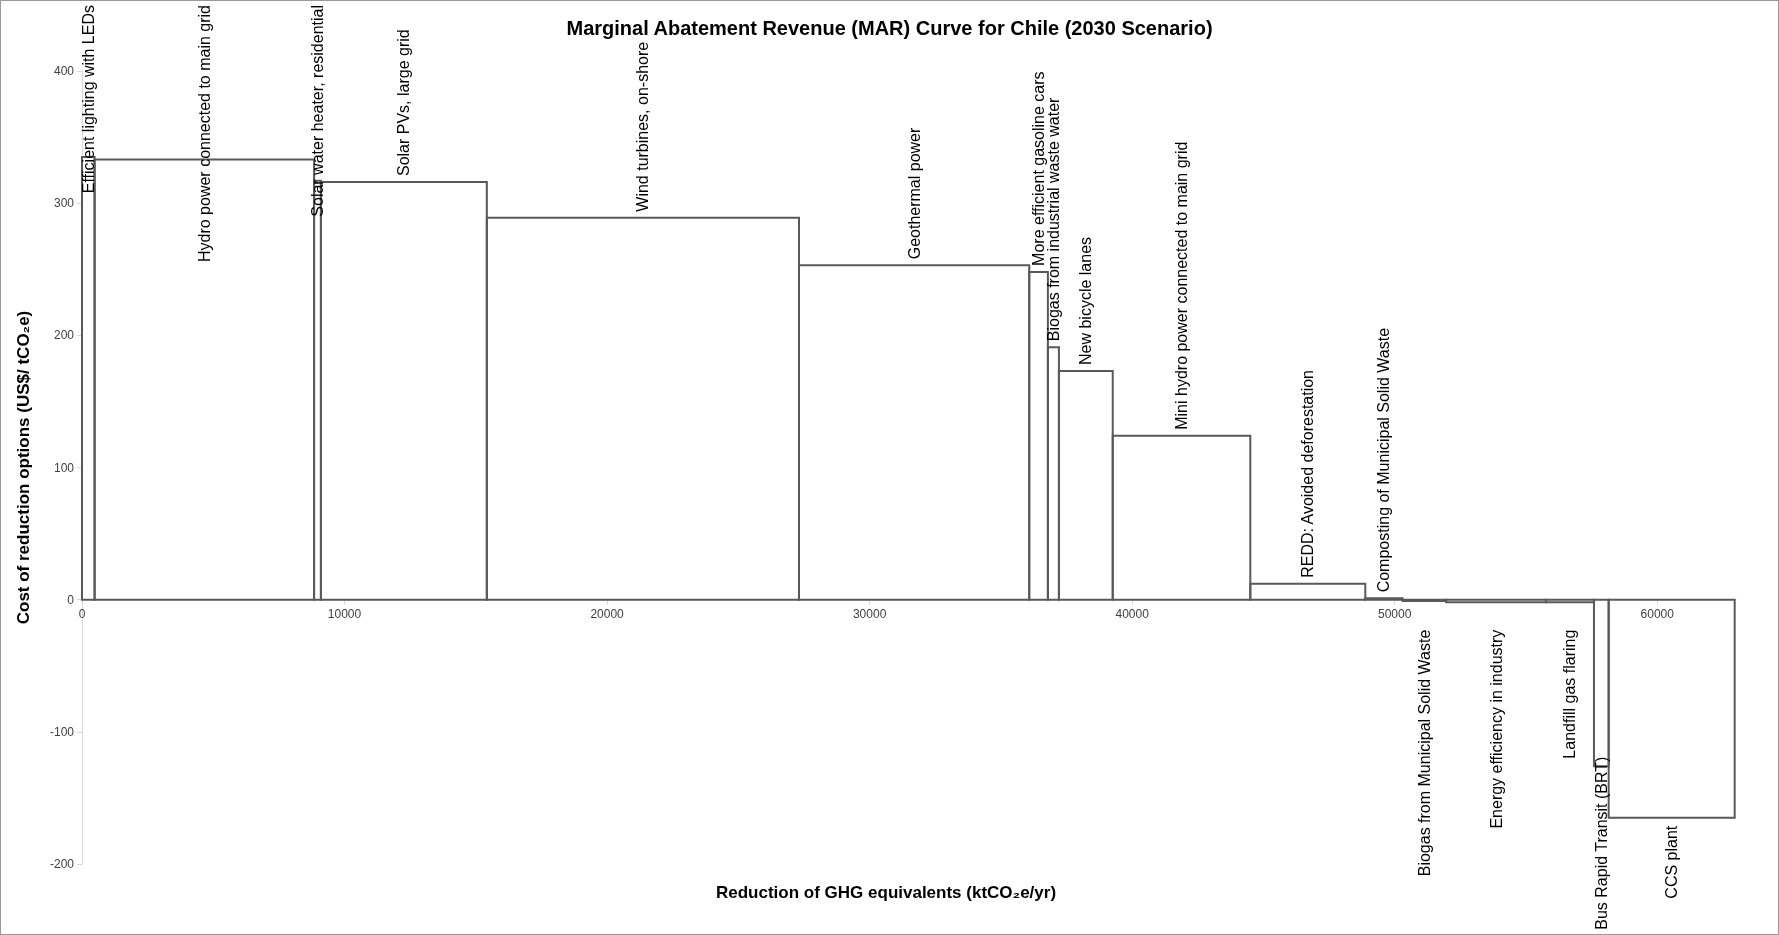 Image resolution: width=1779 pixels, height=935 pixels. Describe the element at coordinates (404, 103) in the screenshot. I see `annotation: Solar PVs, large grid` at that location.